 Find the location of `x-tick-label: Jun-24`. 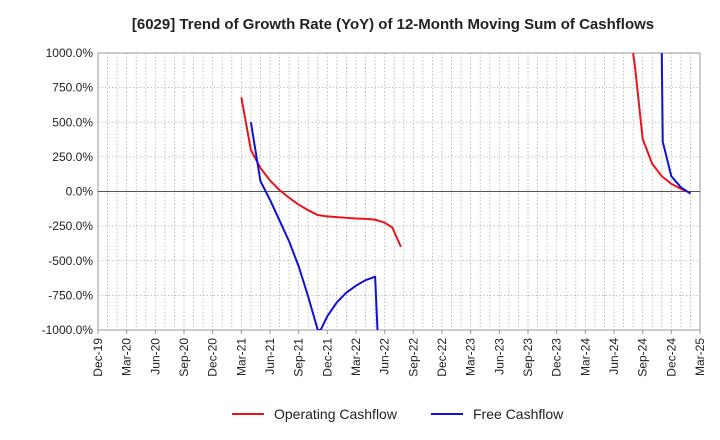

x-tick-label: Jun-24 is located at coordinates (614, 356).